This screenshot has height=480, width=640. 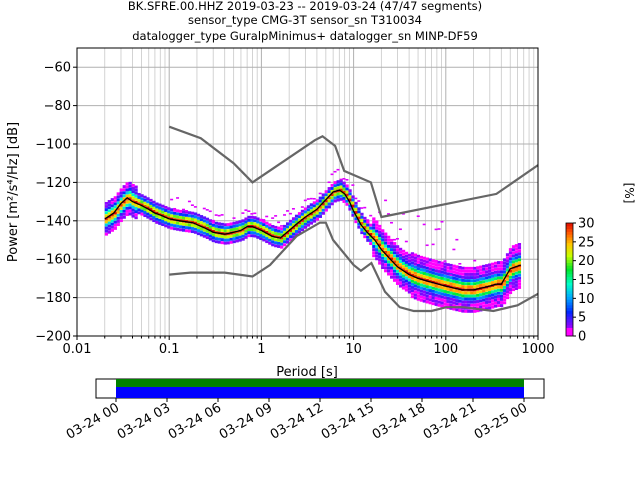 I want to click on noise-model-low, so click(x=354, y=267).